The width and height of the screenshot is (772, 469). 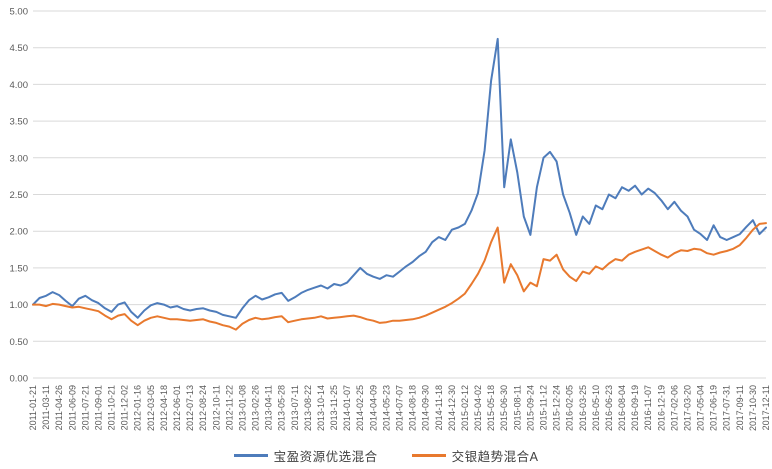 I want to click on x-tick-label: 2013-07-11, so click(x=295, y=407).